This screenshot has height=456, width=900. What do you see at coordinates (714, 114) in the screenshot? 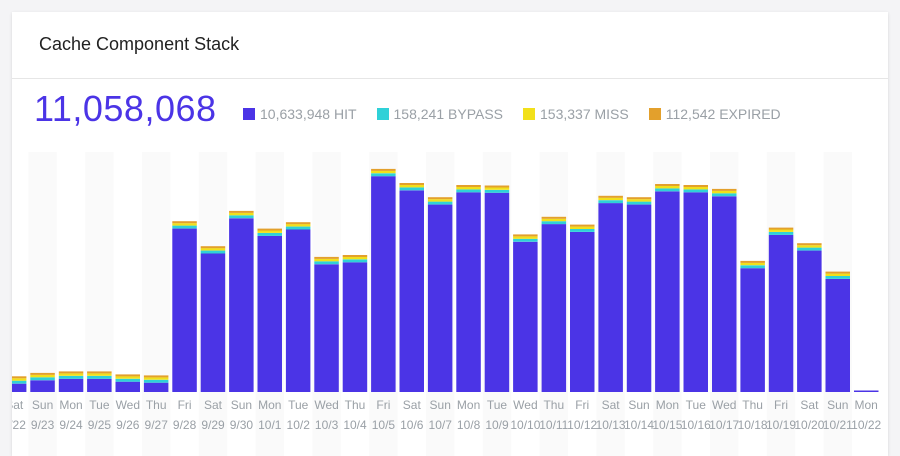
I see `legend-item-expired: 112,542 EXPIRED` at bounding box center [714, 114].